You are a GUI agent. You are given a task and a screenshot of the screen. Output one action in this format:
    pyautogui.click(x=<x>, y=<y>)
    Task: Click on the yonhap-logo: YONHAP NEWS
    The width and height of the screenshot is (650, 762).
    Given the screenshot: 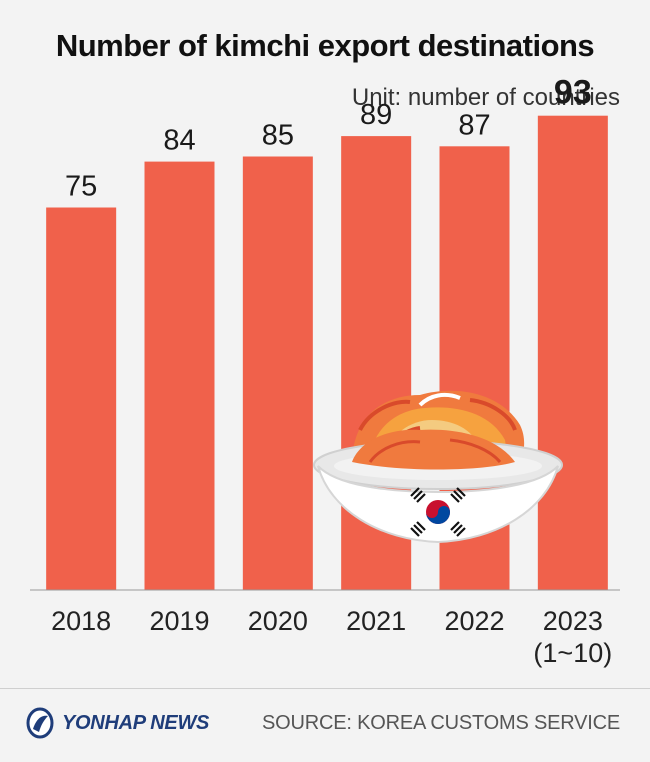 What is the action you would take?
    pyautogui.click(x=116, y=723)
    